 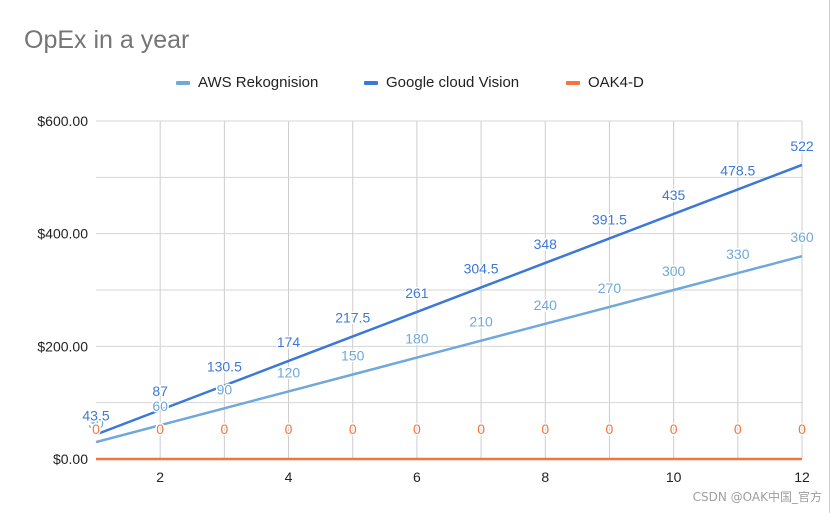 I want to click on data-label-aws-rekognision: 240, so click(x=546, y=305).